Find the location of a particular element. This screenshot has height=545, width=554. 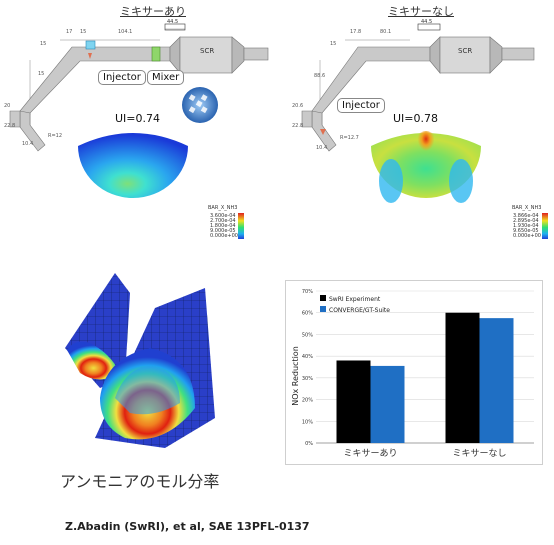

svg-text: 88.6 is located at coordinates (319, 76).